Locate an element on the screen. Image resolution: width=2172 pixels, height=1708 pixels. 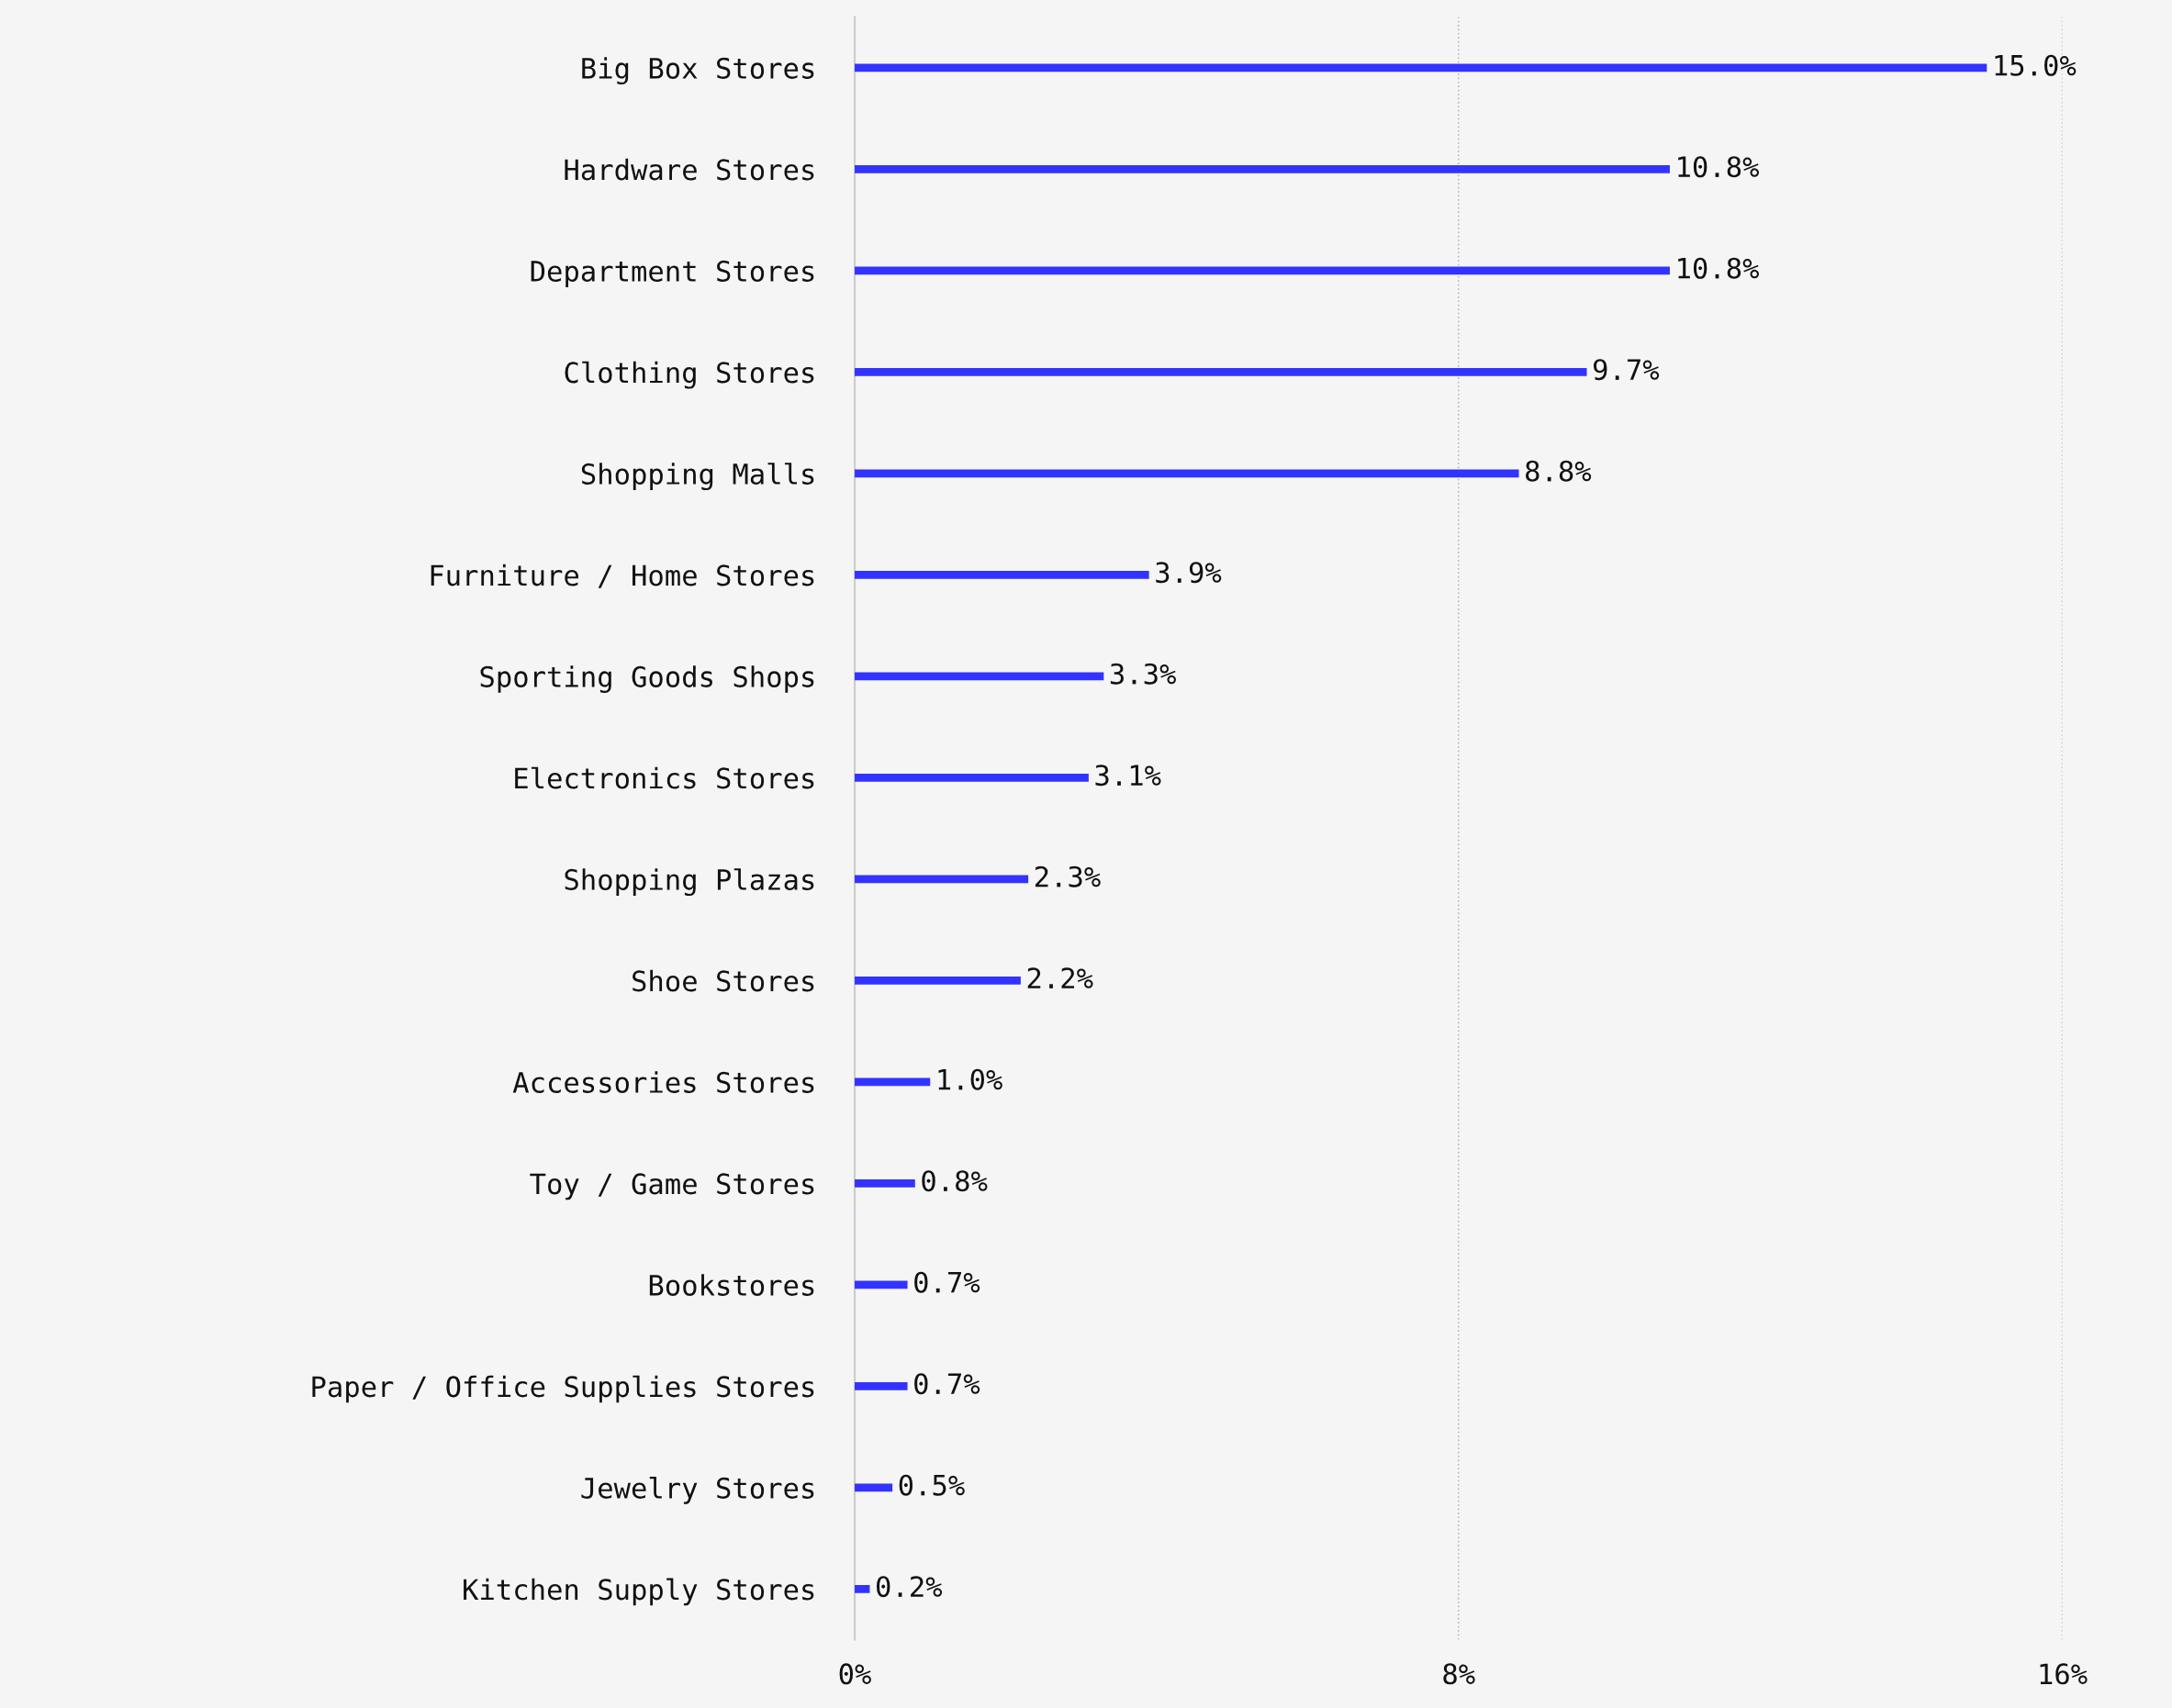
y-tick-label: Shopping Malls is located at coordinates (698, 477).